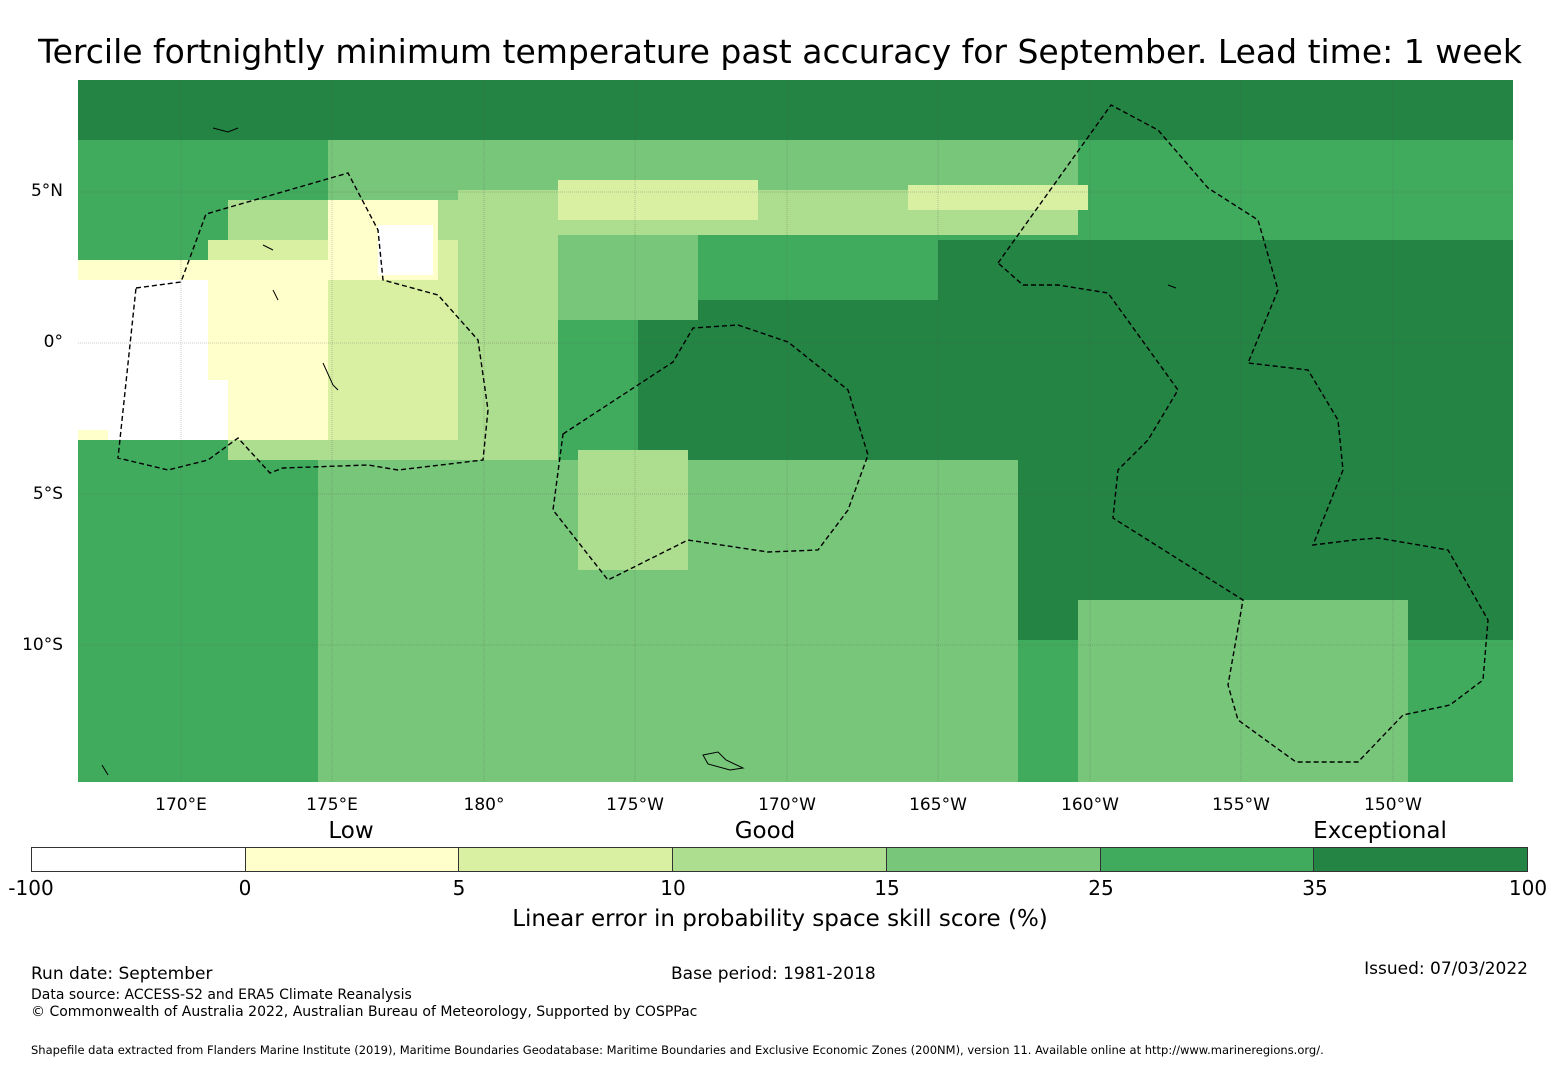  Describe the element at coordinates (53, 342) in the screenshot. I see `lat-label-0: 0°` at that location.